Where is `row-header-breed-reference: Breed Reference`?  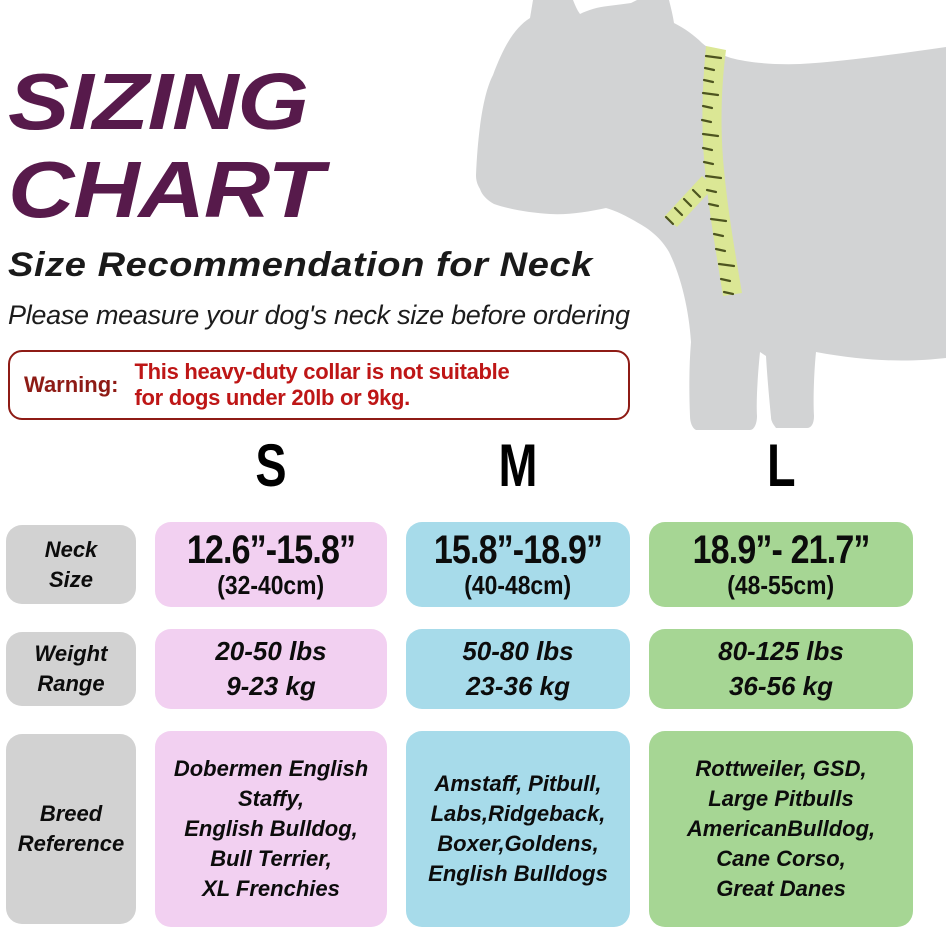
row-header-breed-reference: Breed Reference is located at coordinates (71, 829).